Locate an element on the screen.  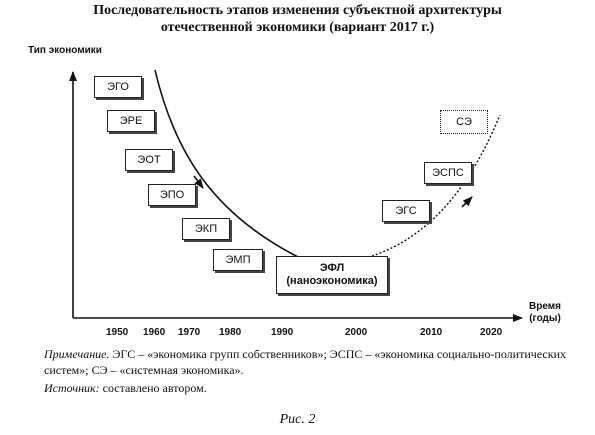
y-axis-label: Тип экономики is located at coordinates (65, 50).